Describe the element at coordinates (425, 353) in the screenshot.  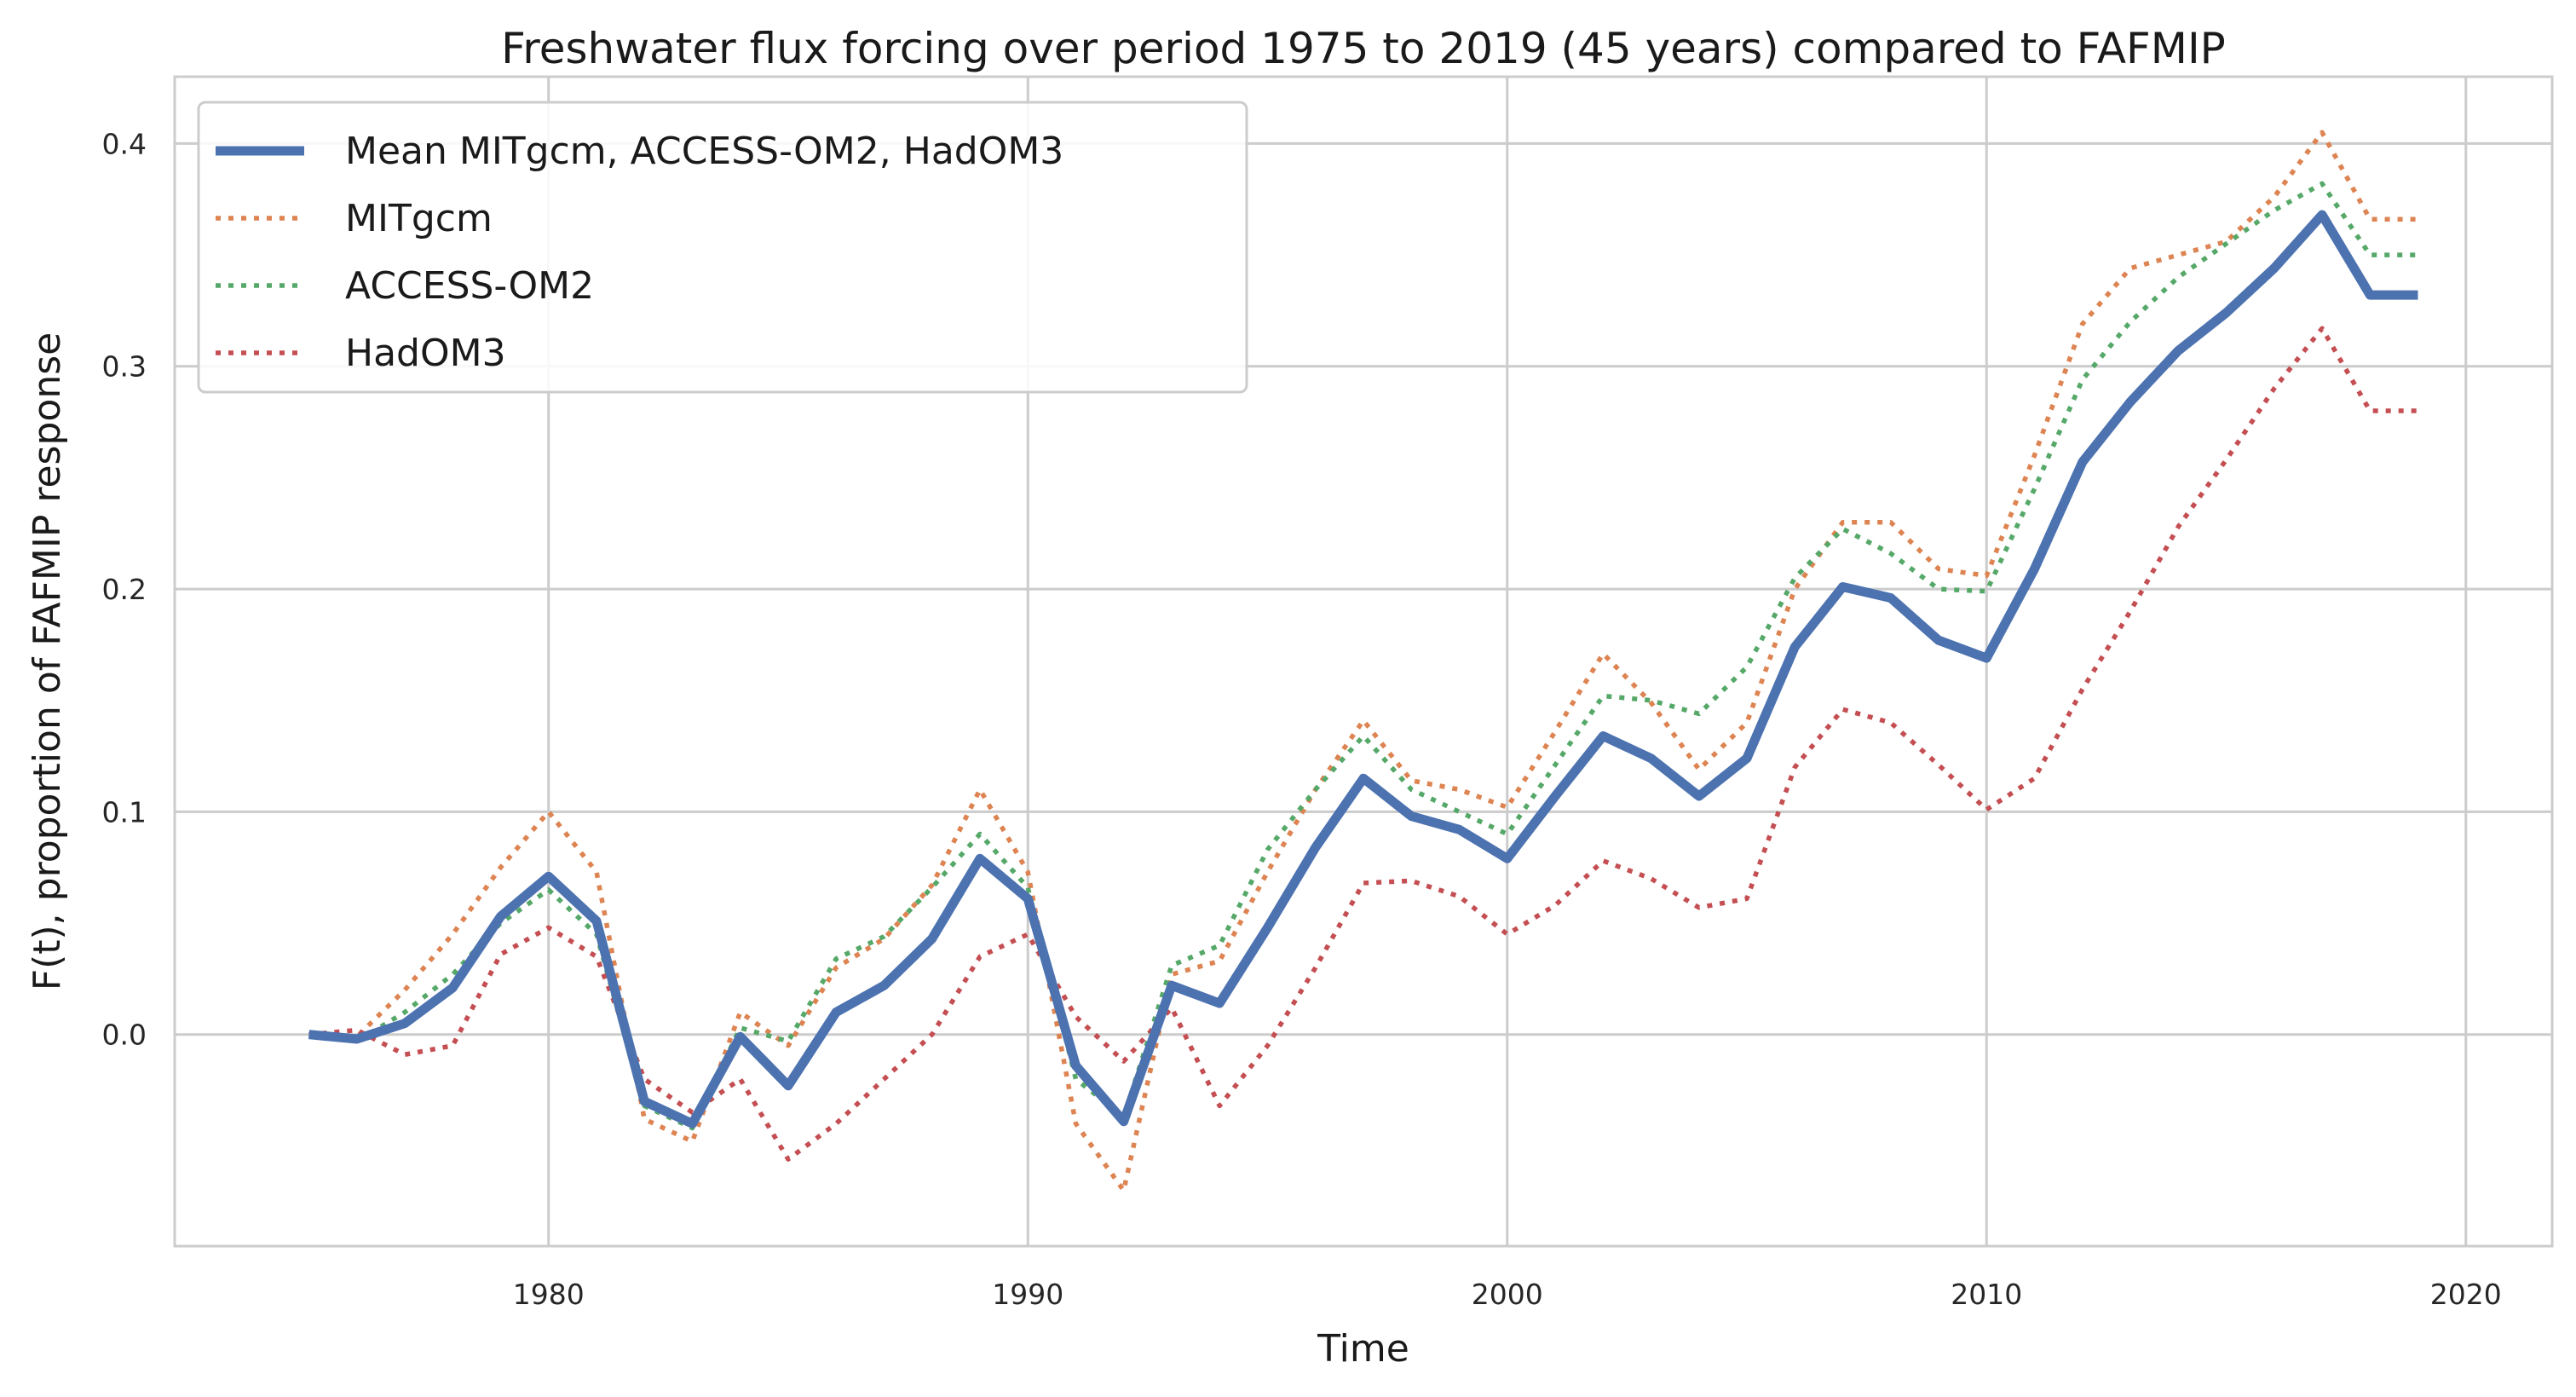
I see `legend-label-3: HadOM3` at that location.